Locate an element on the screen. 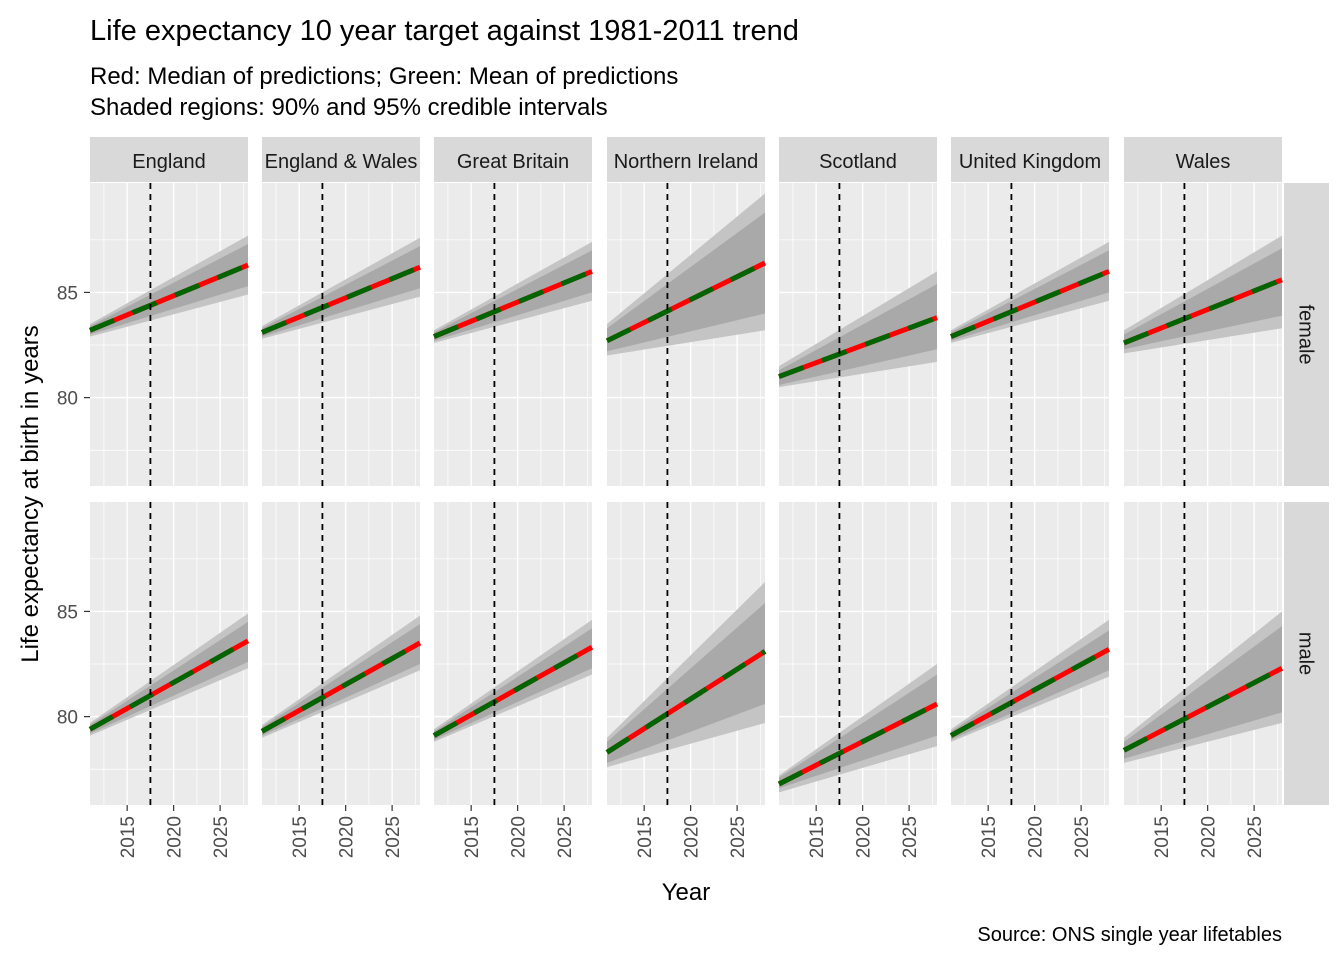 The height and width of the screenshot is (960, 1344). strip-label-female: female is located at coordinates (1306, 334).